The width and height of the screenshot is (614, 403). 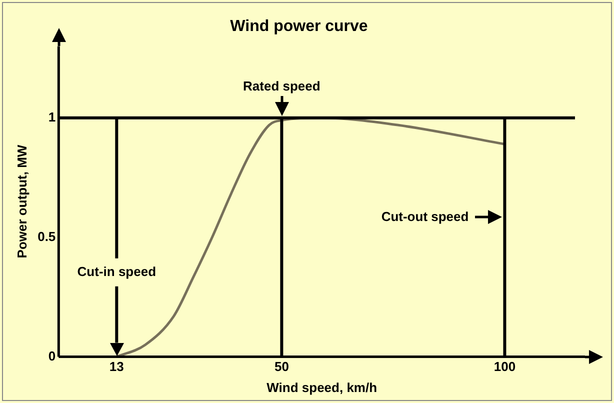 What do you see at coordinates (322, 387) in the screenshot?
I see `x-axis-title: Wind speed, km/h` at bounding box center [322, 387].